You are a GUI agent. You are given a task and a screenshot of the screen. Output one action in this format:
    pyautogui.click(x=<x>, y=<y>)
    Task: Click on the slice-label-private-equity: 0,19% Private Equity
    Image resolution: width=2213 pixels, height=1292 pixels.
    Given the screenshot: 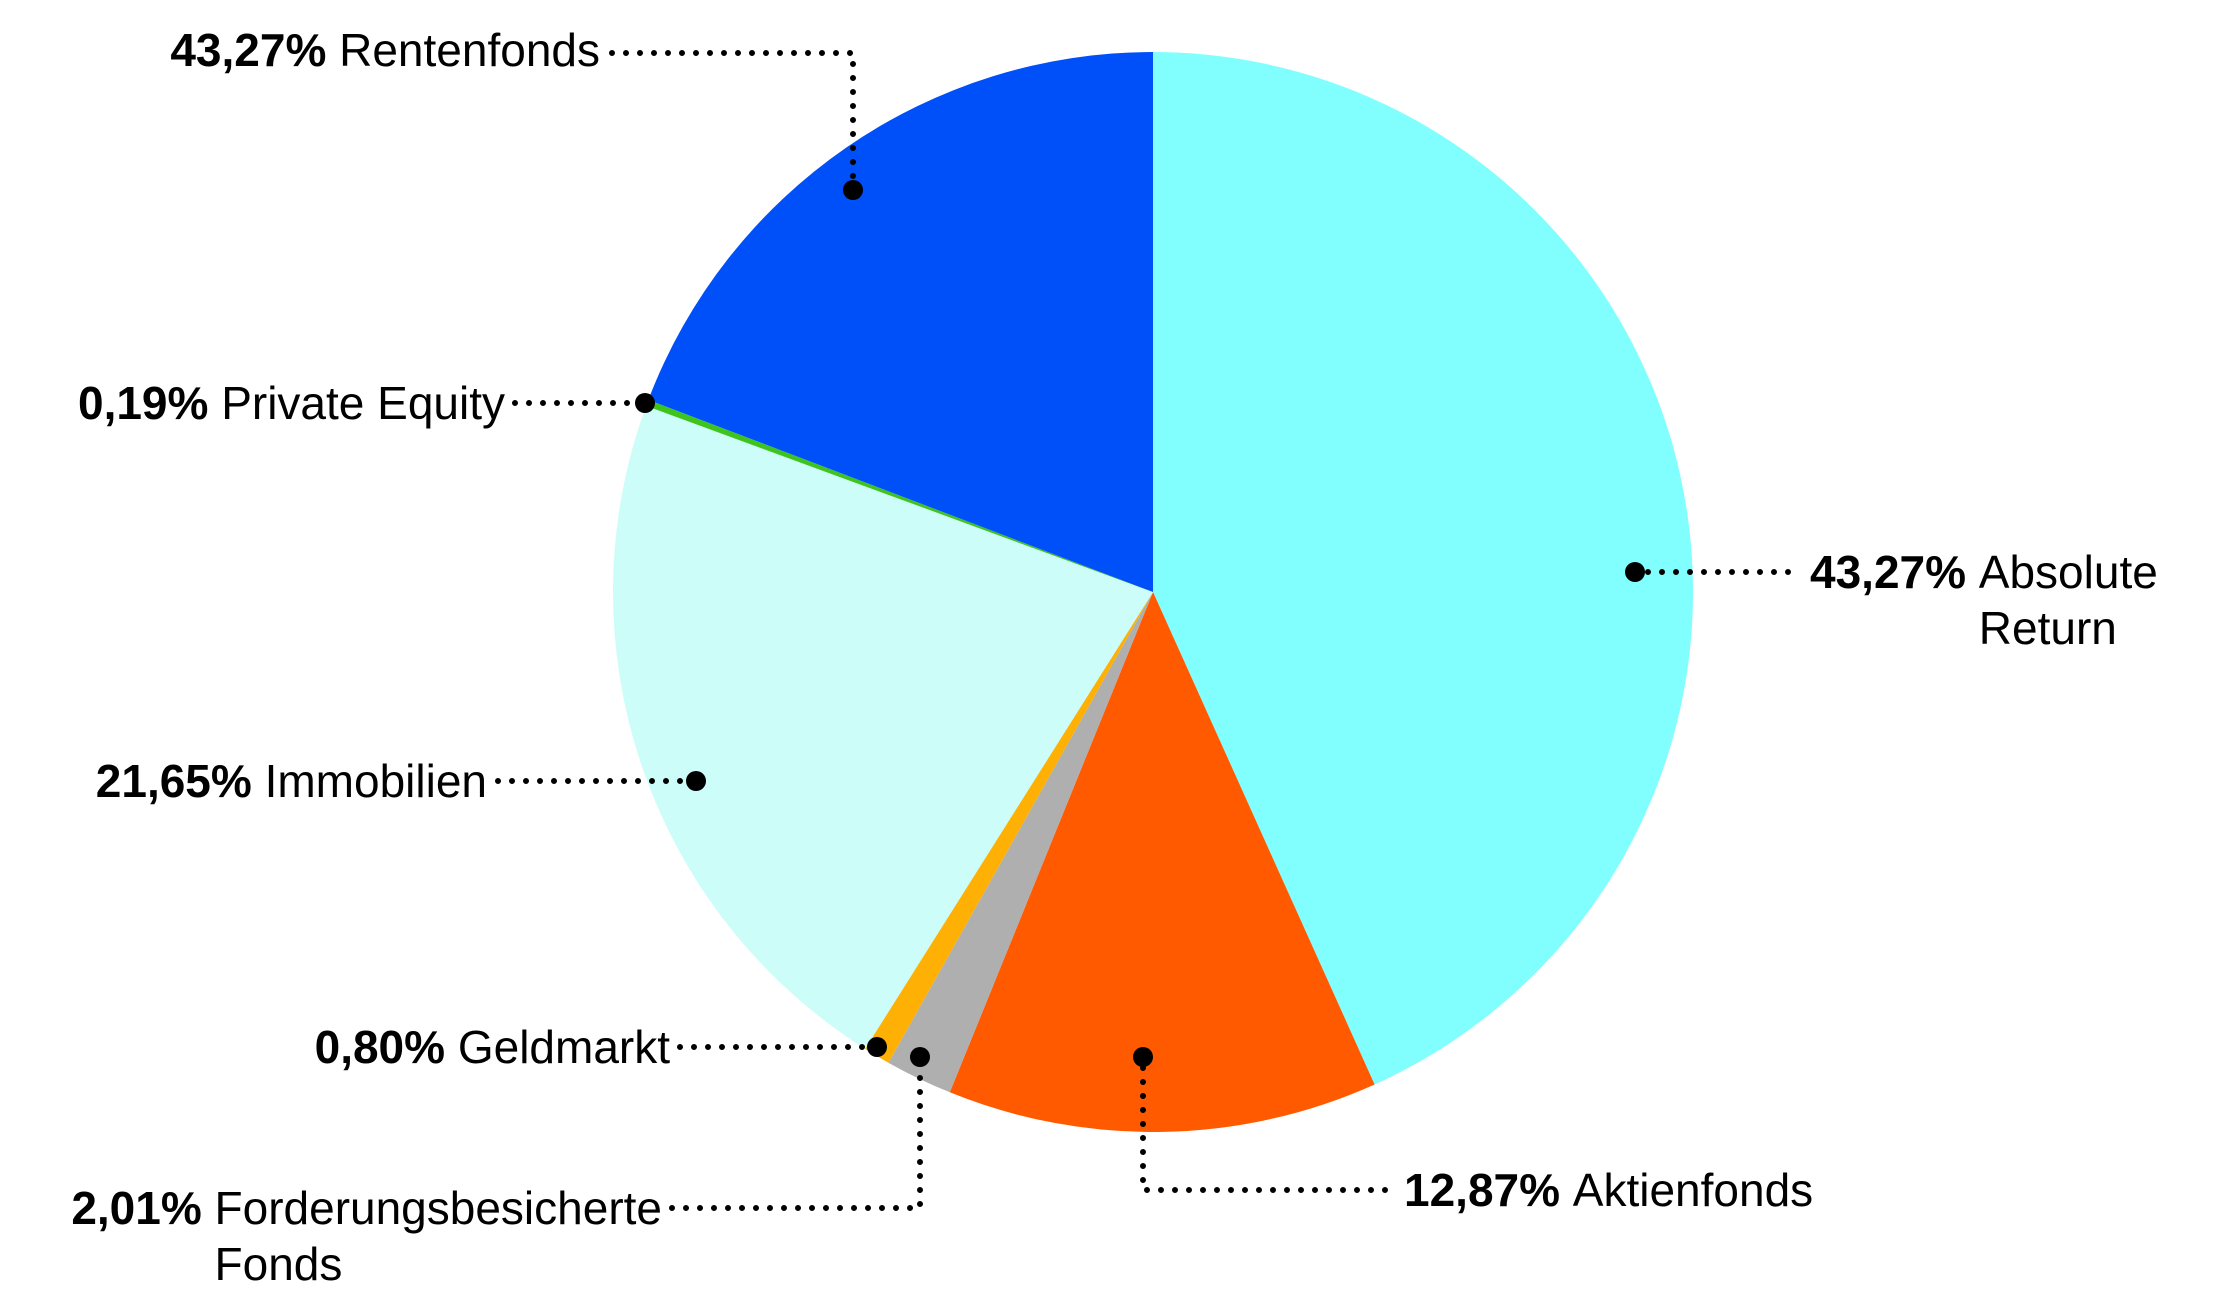 What is the action you would take?
    pyautogui.click(x=291, y=403)
    